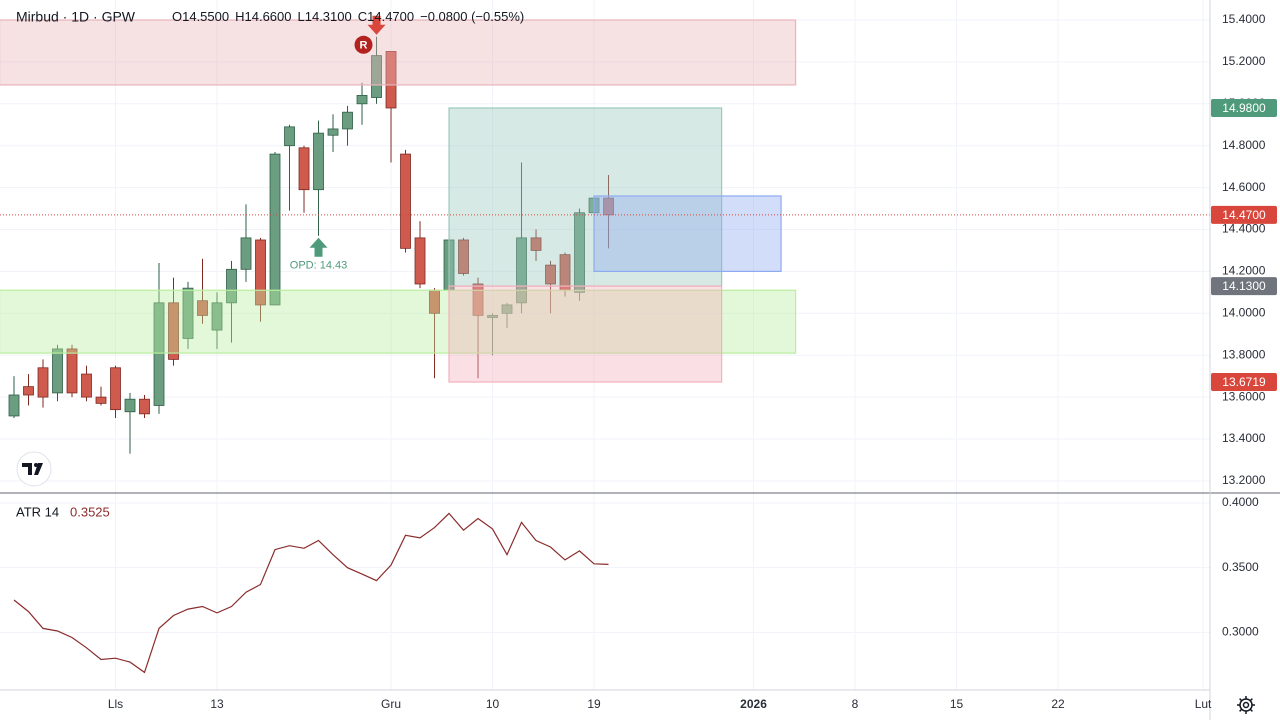 Image resolution: width=1280 pixels, height=720 pixels. What do you see at coordinates (1244, 271) in the screenshot?
I see `y-tick-label: 14.2000` at bounding box center [1244, 271].